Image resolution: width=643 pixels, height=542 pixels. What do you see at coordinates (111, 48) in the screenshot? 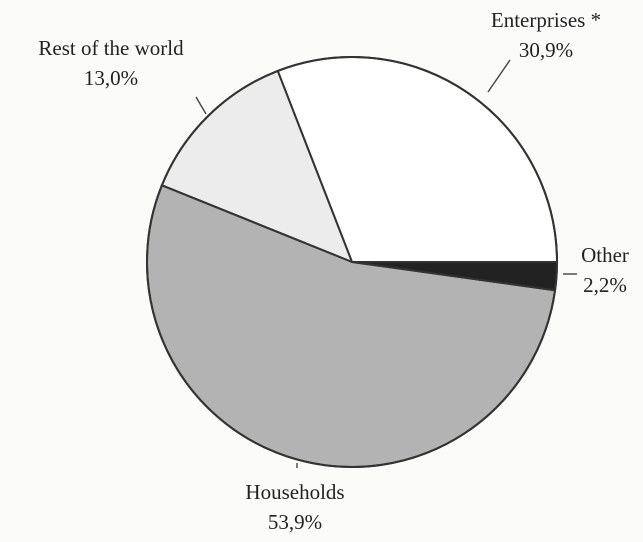
I see `slice-label-rest-of-the-world: Rest of the world` at bounding box center [111, 48].